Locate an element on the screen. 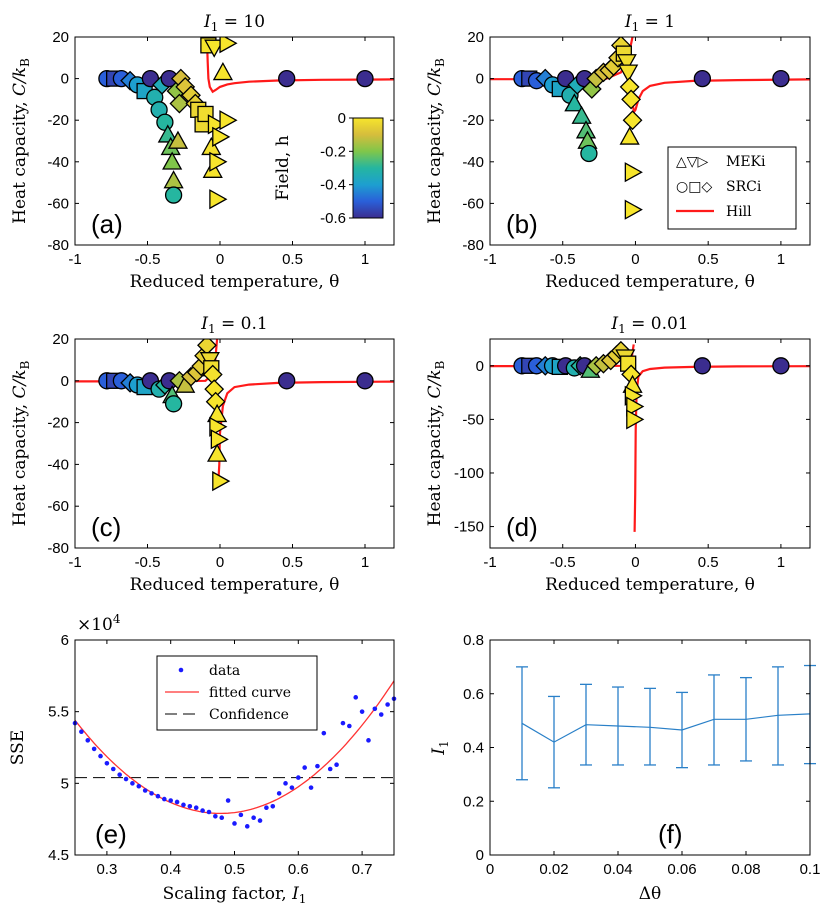  legend: △▽▷ MEKi ○□◇ SRCi Hill is located at coordinates (732, 188).